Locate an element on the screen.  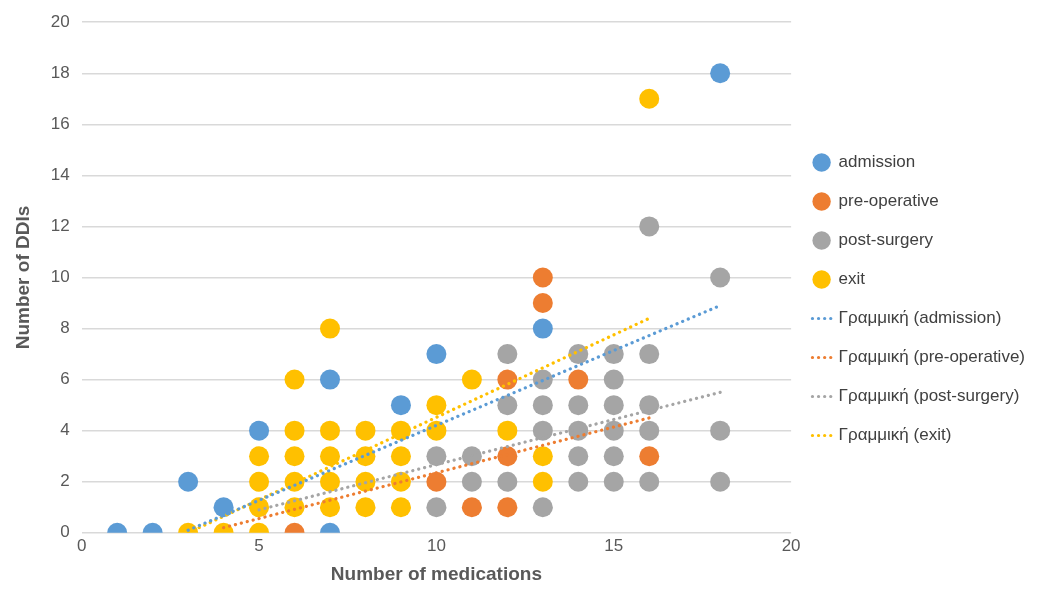
x-tick-label: 20 is located at coordinates (791, 545).